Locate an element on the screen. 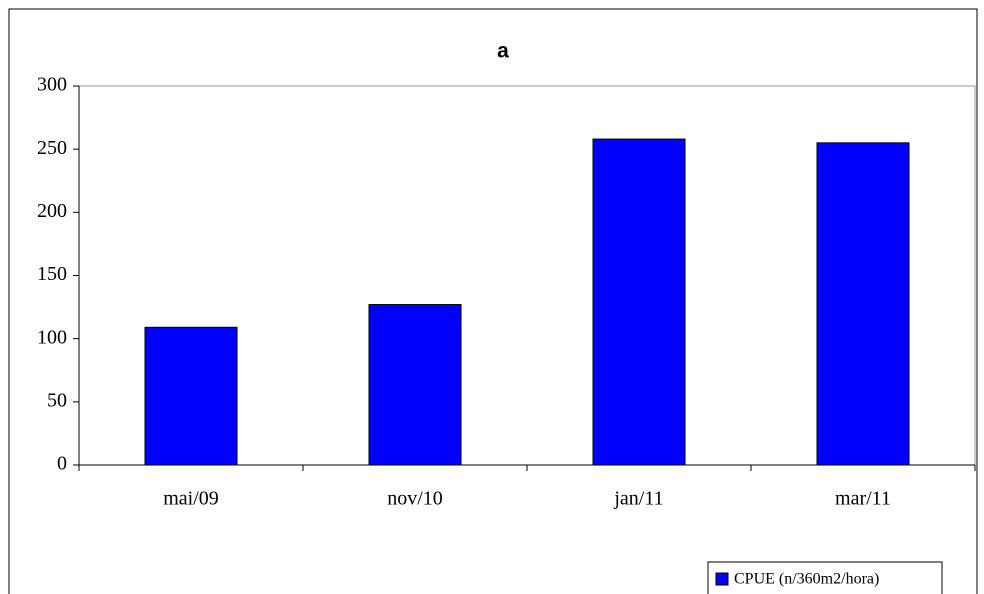  y-tick-label: 300 is located at coordinates (52, 85).